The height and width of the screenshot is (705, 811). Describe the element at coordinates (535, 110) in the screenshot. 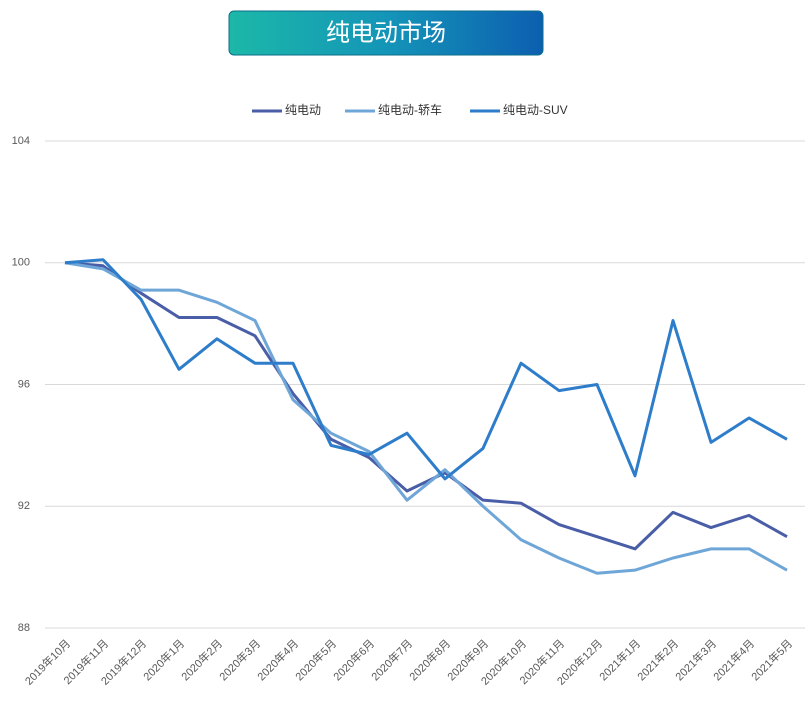

I see `legend-label: 纯电动-SUV` at that location.